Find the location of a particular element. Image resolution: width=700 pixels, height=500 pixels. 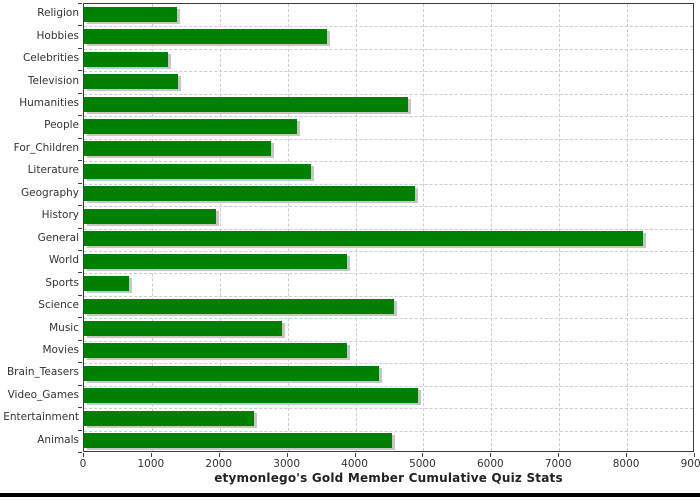

window-bottom-border is located at coordinates (350, 495).